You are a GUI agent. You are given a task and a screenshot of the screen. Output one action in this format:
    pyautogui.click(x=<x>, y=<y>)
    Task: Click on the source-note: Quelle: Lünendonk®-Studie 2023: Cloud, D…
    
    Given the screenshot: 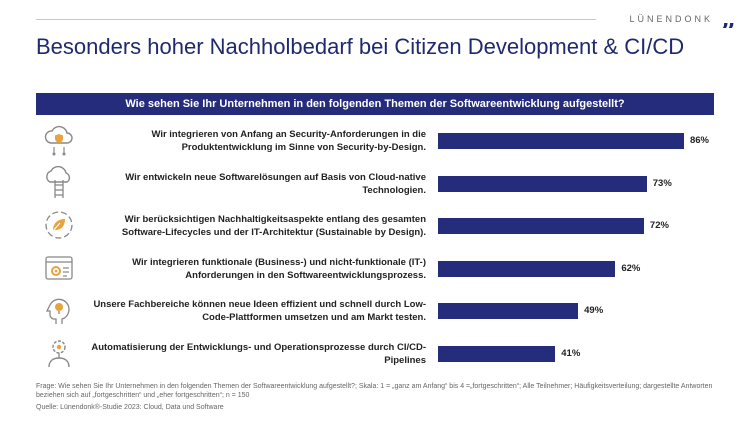 What is the action you would take?
    pyautogui.click(x=130, y=407)
    